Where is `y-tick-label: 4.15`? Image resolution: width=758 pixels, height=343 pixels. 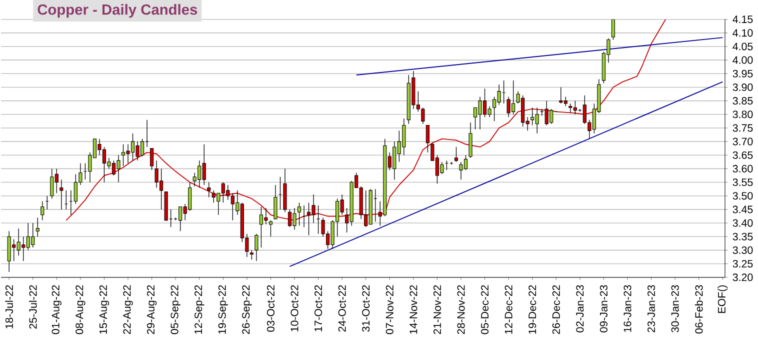 y-tick-label: 4.15 is located at coordinates (742, 19).